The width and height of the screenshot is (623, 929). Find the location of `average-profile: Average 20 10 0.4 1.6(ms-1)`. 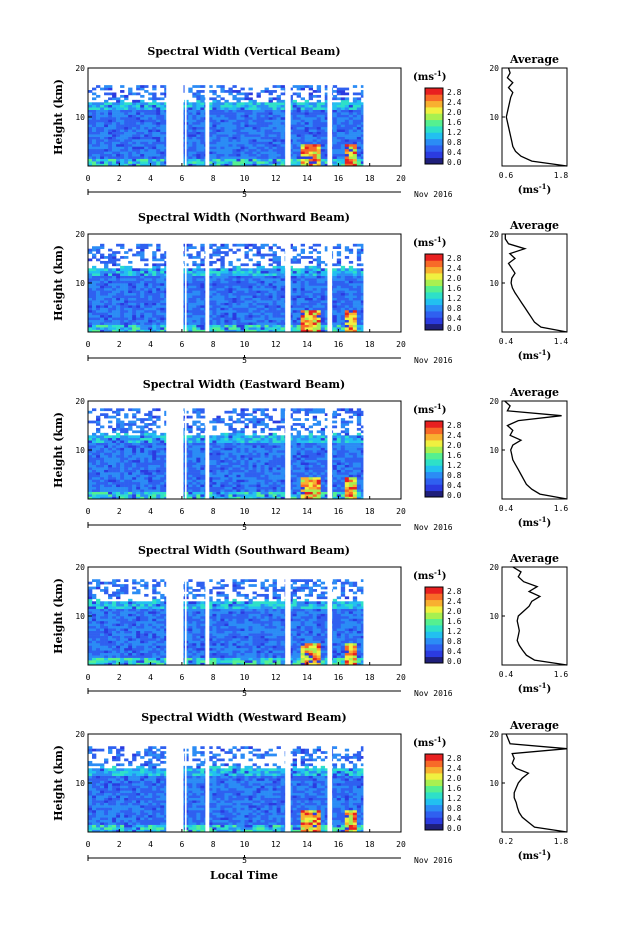

average-profile: Average 20 10 0.4 1.6(ms-1) is located at coordinates (528, 457).